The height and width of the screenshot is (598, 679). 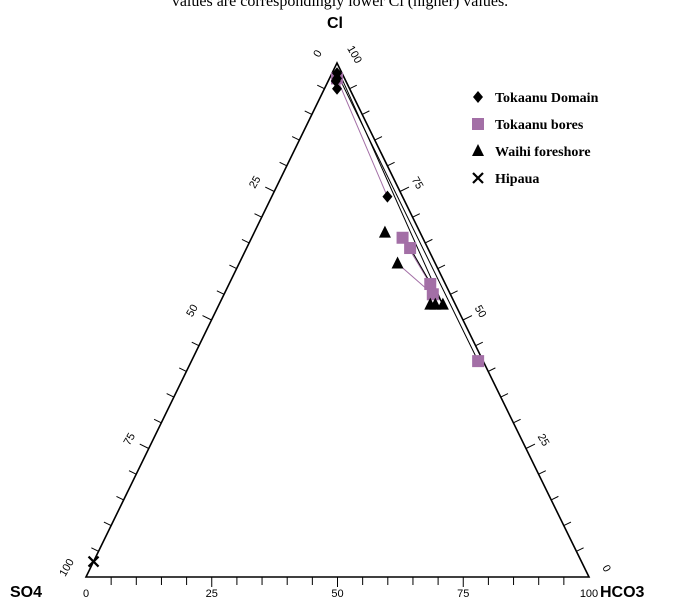 What do you see at coordinates (463, 593) in the screenshot?
I see `tick-label-bottom: 75` at bounding box center [463, 593].